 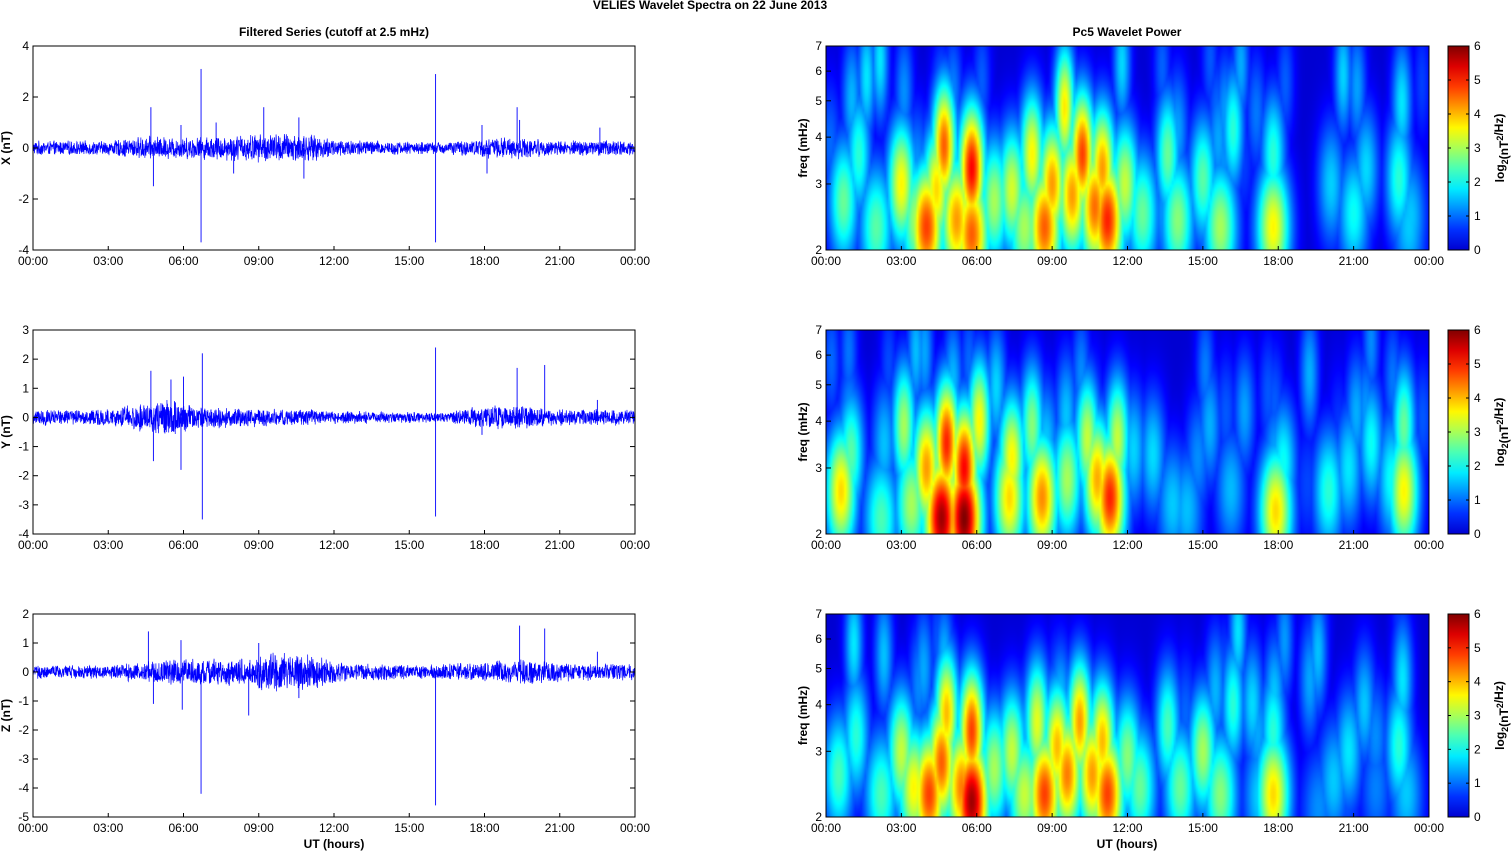 I want to click on spectrum-panel-2-colorbar-tick-label: 3, so click(x=1477, y=432).